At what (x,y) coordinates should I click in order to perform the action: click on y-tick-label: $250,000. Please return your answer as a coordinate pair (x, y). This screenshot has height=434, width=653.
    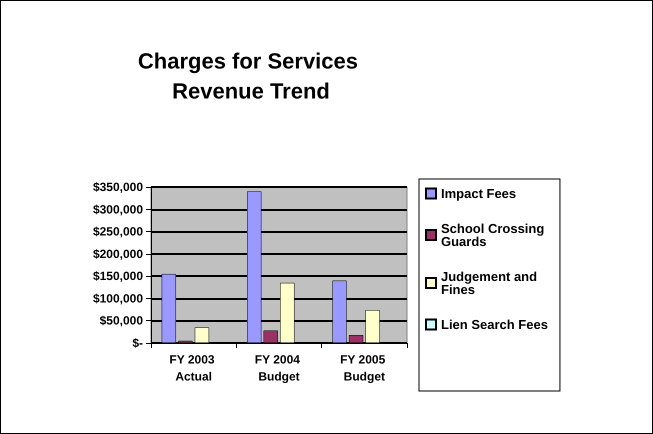
    Looking at the image, I should click on (118, 231).